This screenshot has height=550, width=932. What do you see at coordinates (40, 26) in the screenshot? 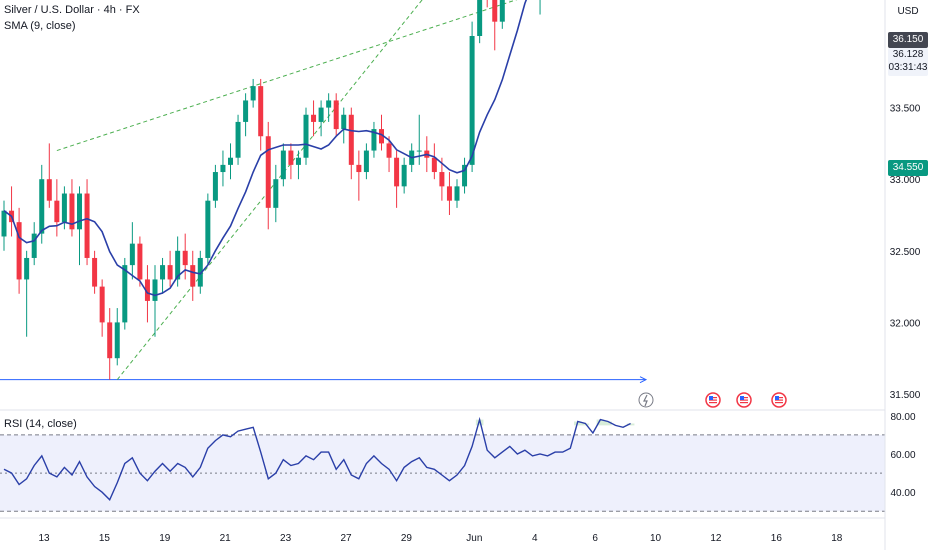
I see `sma-legend: SMA (9, close)` at bounding box center [40, 26].